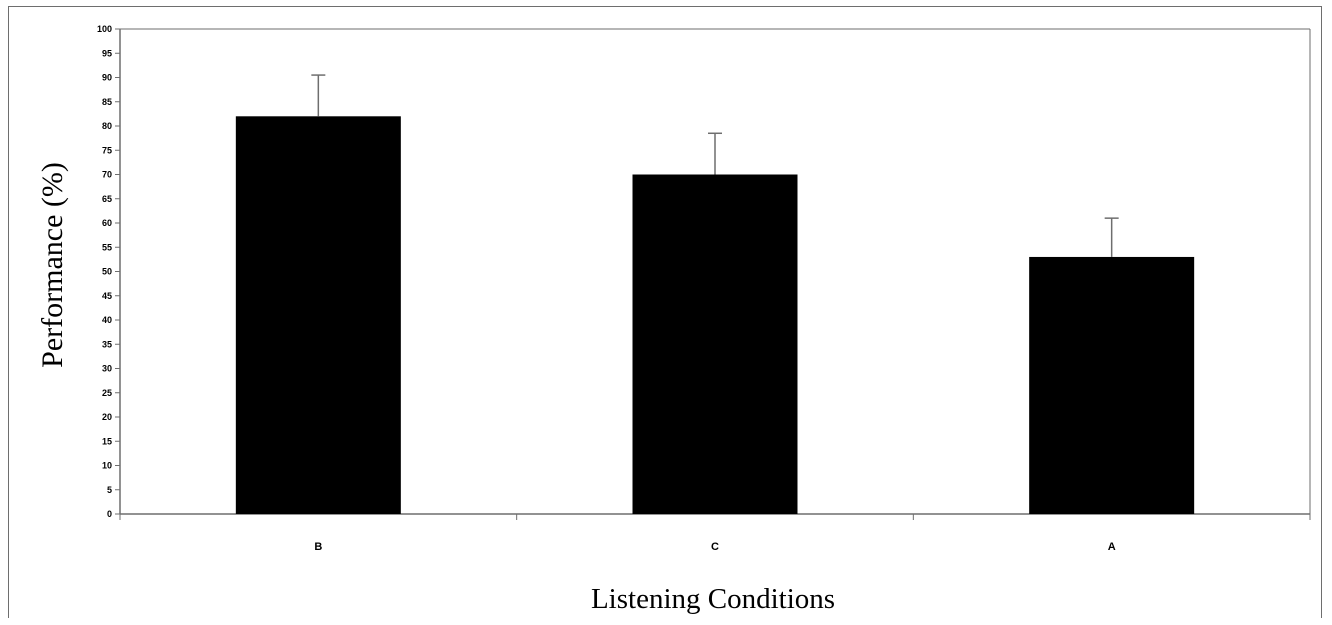 The image size is (1332, 625). Describe the element at coordinates (107, 272) in the screenshot. I see `y-tick-label: 50` at that location.